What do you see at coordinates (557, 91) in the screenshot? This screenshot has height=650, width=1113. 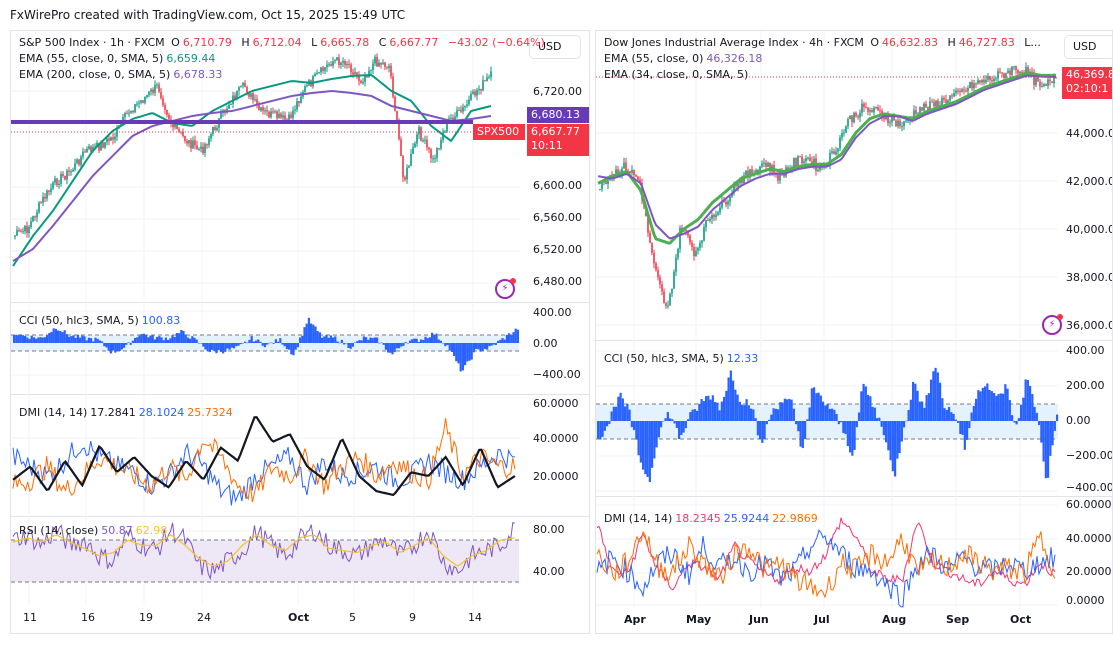 I see `spx-price-tick: 6,720.00` at bounding box center [557, 91].